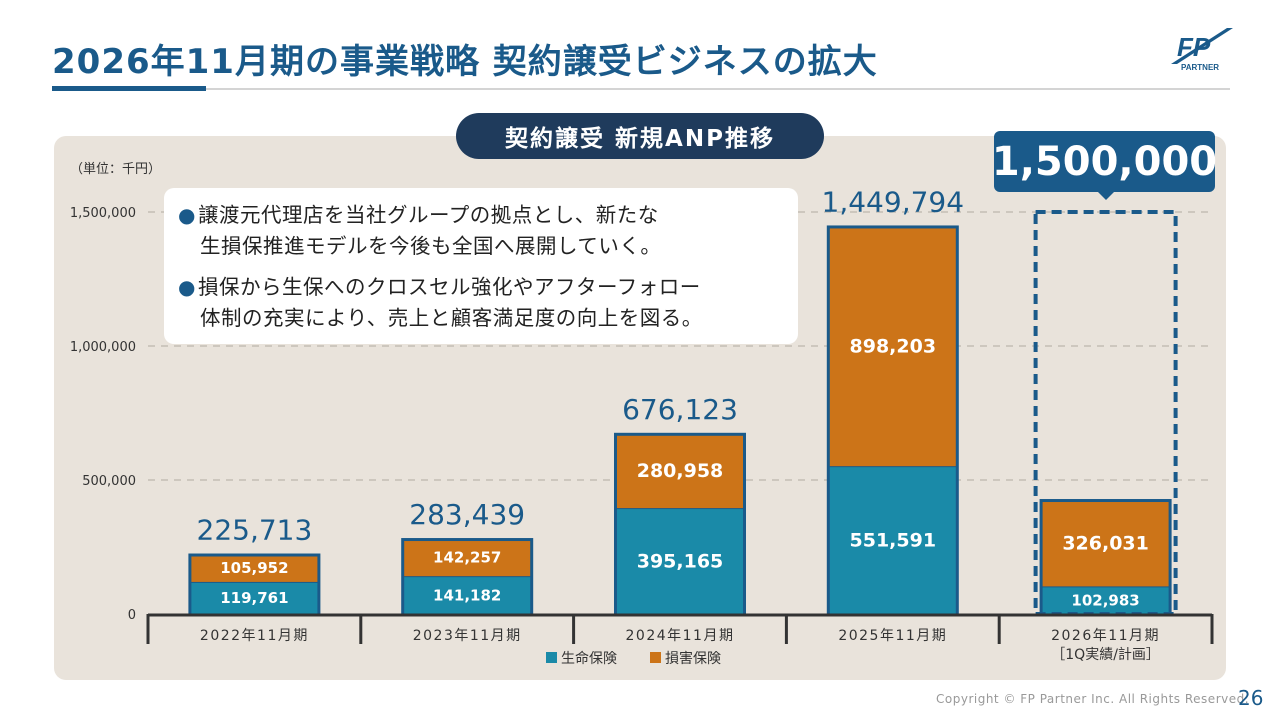 The height and width of the screenshot is (720, 1280). What do you see at coordinates (465, 62) in the screenshot?
I see `page-title: 2026年11月期の事業戦略 契約譲受ビジネスの拡大` at bounding box center [465, 62].